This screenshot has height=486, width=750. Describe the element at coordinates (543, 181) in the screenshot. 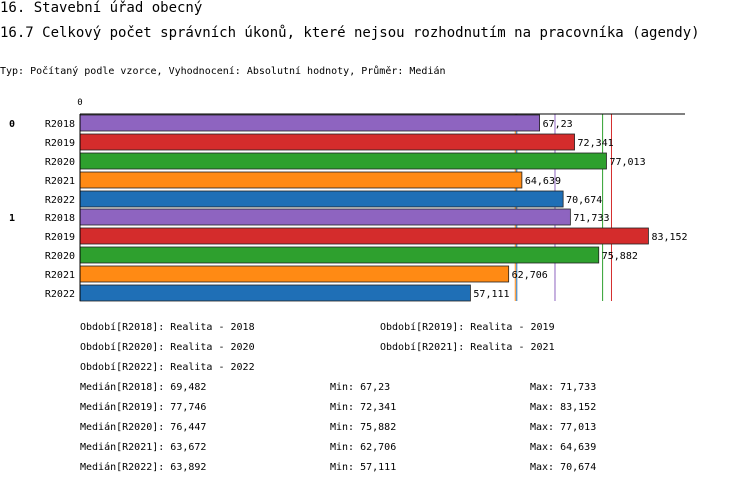

I see `value-label: 64,639` at that location.